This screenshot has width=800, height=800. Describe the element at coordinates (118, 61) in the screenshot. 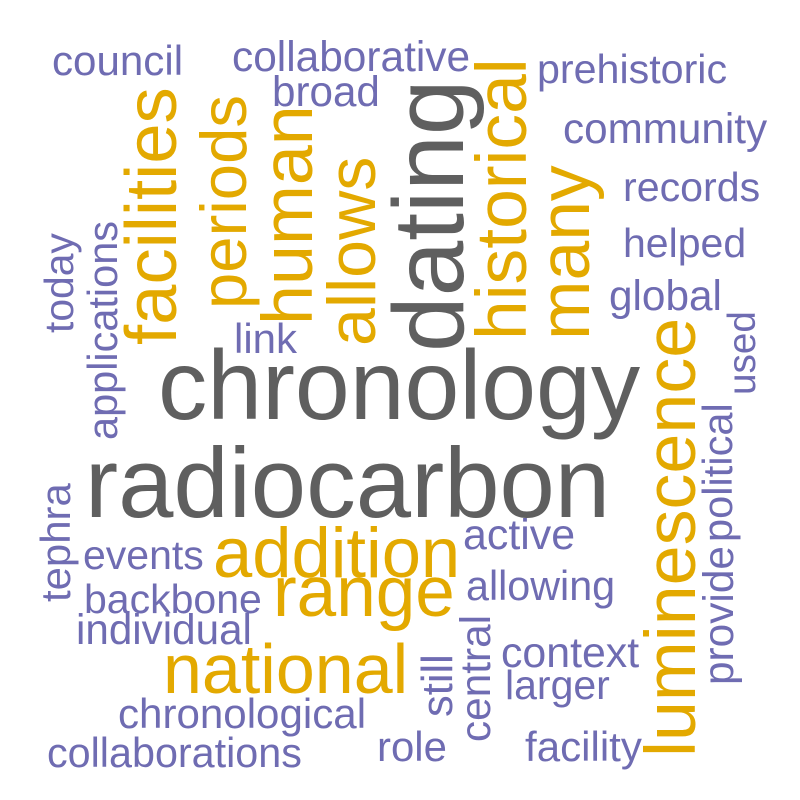

I see `word-council: council` at that location.